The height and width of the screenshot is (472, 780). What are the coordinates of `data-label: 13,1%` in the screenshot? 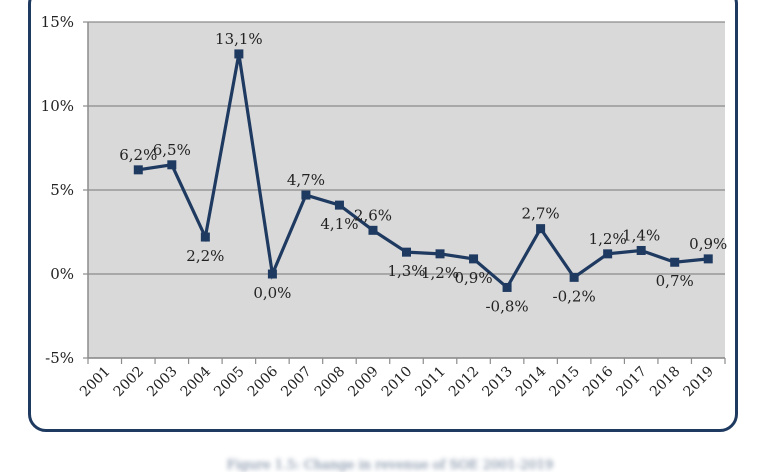 It's located at (239, 39).